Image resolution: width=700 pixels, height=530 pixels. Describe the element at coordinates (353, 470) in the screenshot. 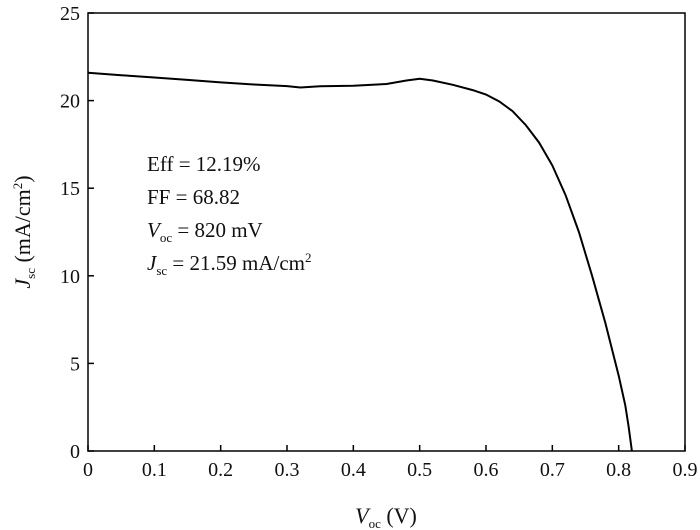

I see `x-tick-label: 0.4` at that location.